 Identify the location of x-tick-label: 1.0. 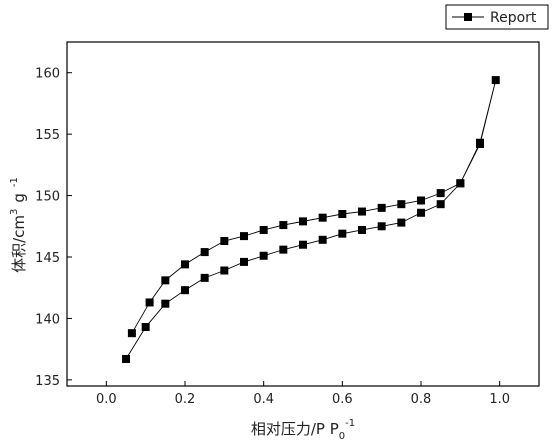
(499, 399).